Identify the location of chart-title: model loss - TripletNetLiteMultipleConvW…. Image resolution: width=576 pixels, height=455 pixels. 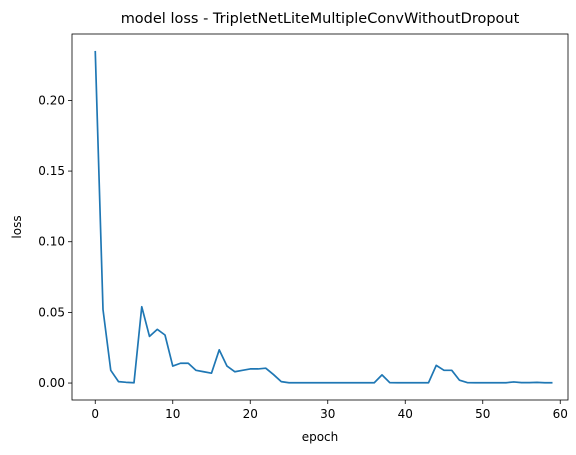
(320, 19).